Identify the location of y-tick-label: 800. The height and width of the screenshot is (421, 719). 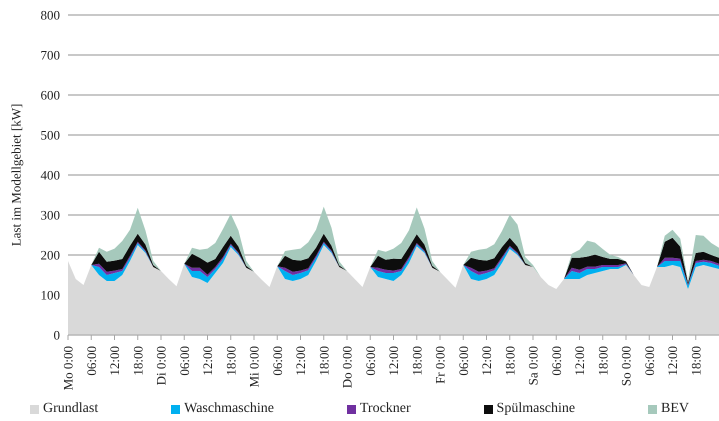
(50, 15).